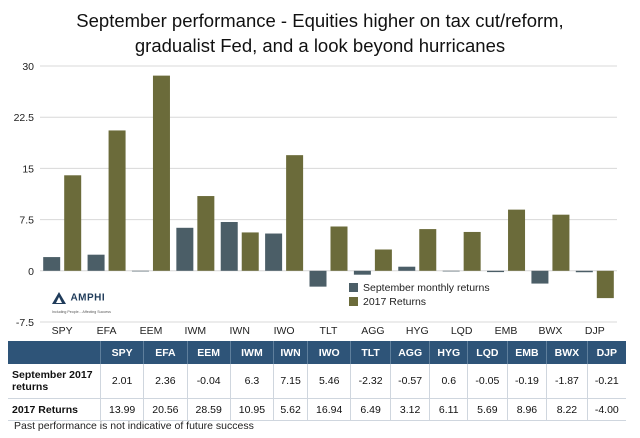 This screenshot has height=438, width=640. I want to click on column-header-spy: SPY, so click(122, 352).